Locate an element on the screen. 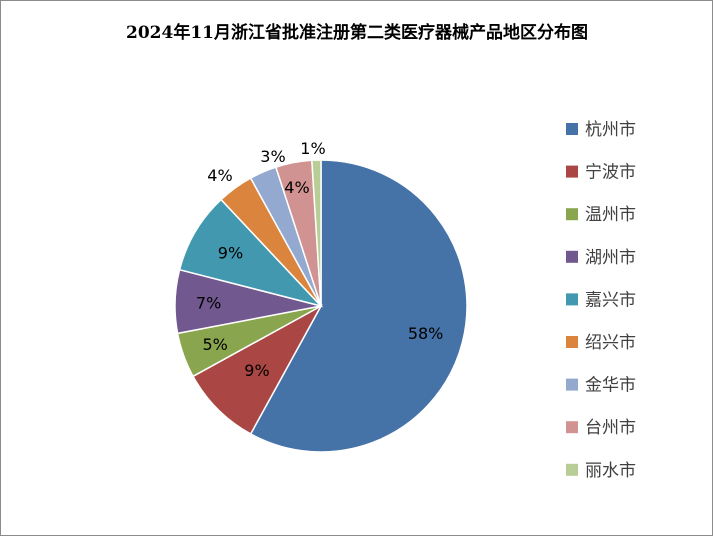 This screenshot has height=537, width=713. legend-label-9: 丽水市 is located at coordinates (610, 471).